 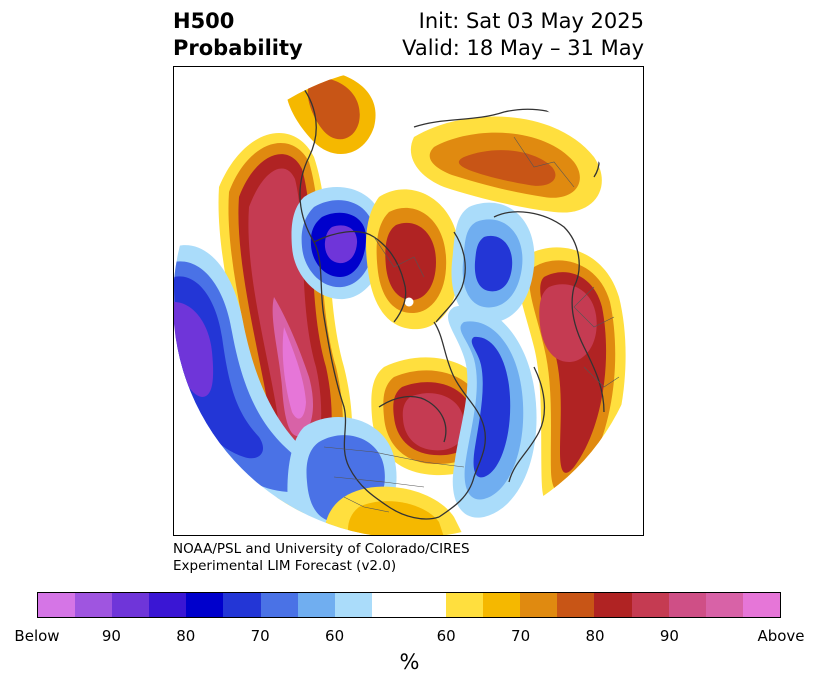 What do you see at coordinates (443, 140) in the screenshot?
I see `anomaly-arctic-above` at bounding box center [443, 140].